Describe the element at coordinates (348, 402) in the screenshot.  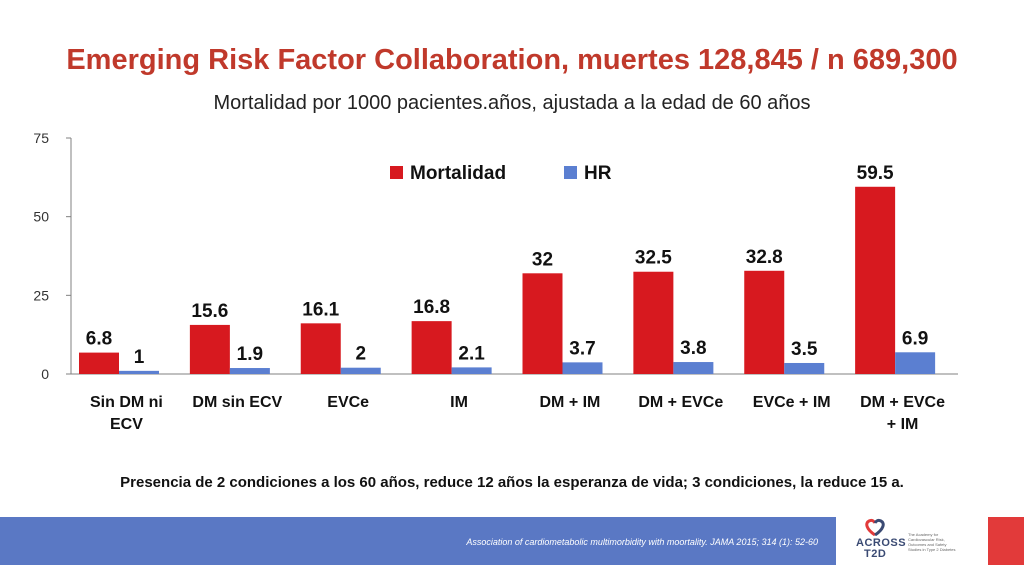
I see `x-tick-label: EVCe` at that location.